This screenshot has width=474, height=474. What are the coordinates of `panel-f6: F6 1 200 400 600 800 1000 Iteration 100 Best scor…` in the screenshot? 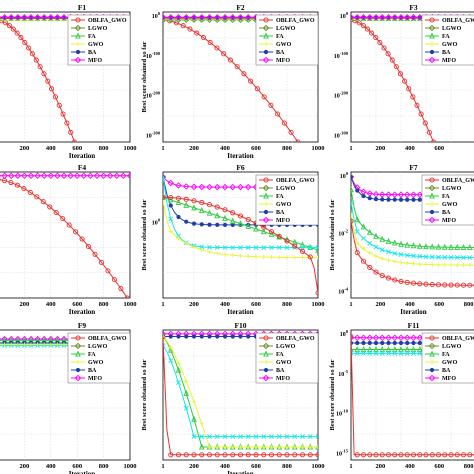 It's located at (233, 239).